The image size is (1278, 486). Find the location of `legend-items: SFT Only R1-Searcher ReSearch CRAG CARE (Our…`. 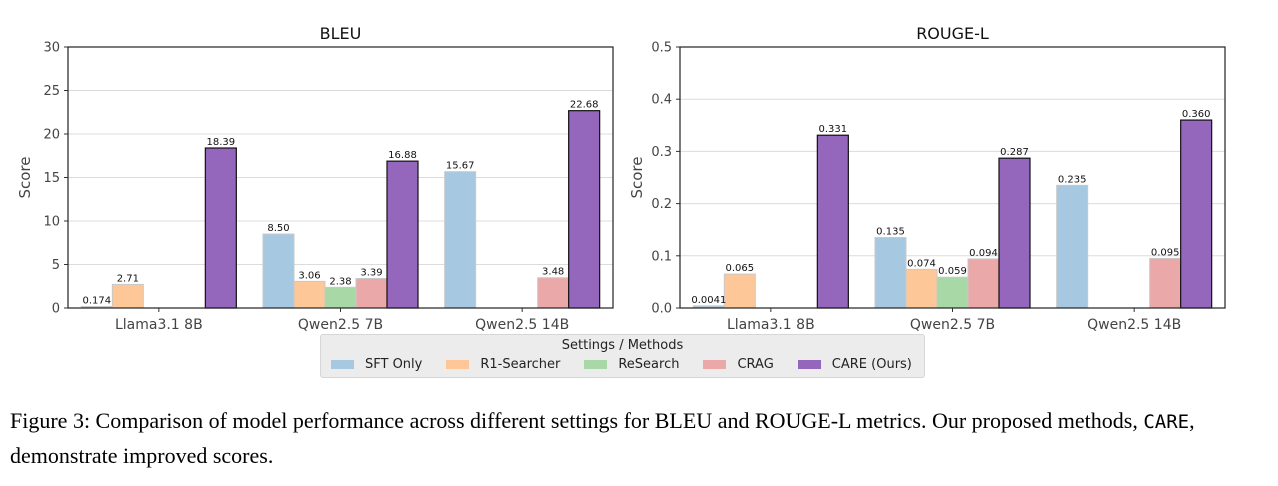

legend-items: SFT Only R1-Searcher ReSearch CRAG CARE (Our… is located at coordinates (621, 364).